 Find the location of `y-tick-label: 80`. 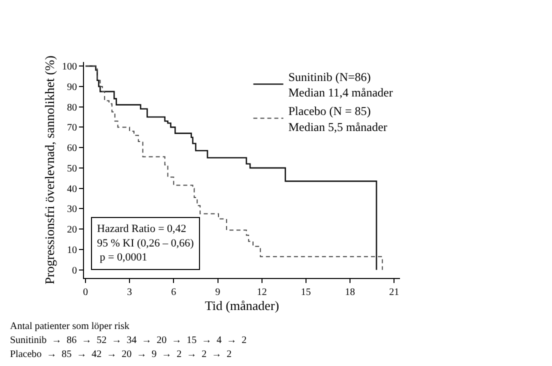

y-tick-label: 80 is located at coordinates (72, 108).